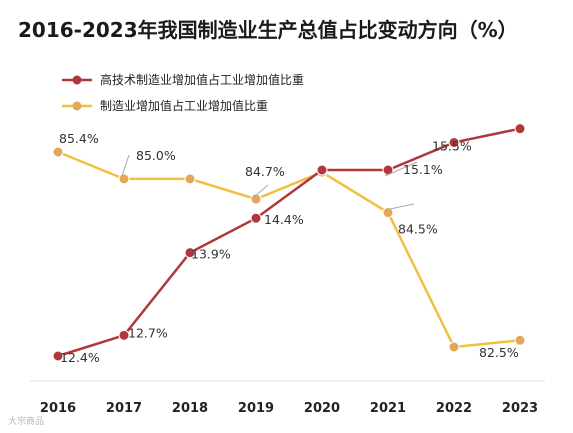  Describe the element at coordinates (80, 357) in the screenshot. I see `data-label: 12.4%` at that location.